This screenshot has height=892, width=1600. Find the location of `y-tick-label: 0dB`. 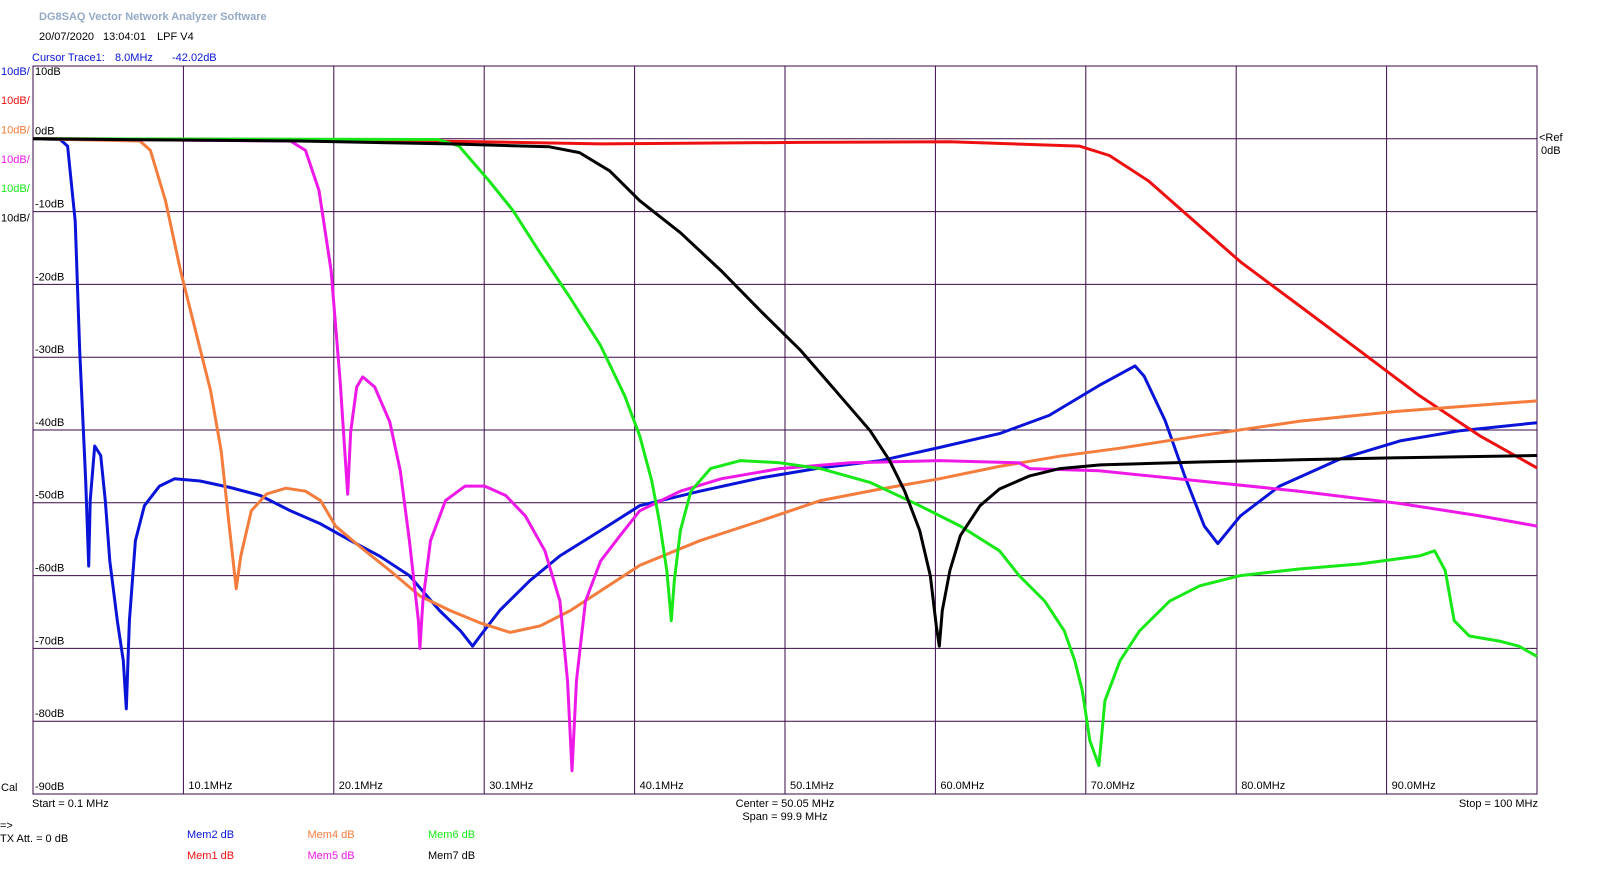

y-tick-label: 0dB is located at coordinates (45, 132).